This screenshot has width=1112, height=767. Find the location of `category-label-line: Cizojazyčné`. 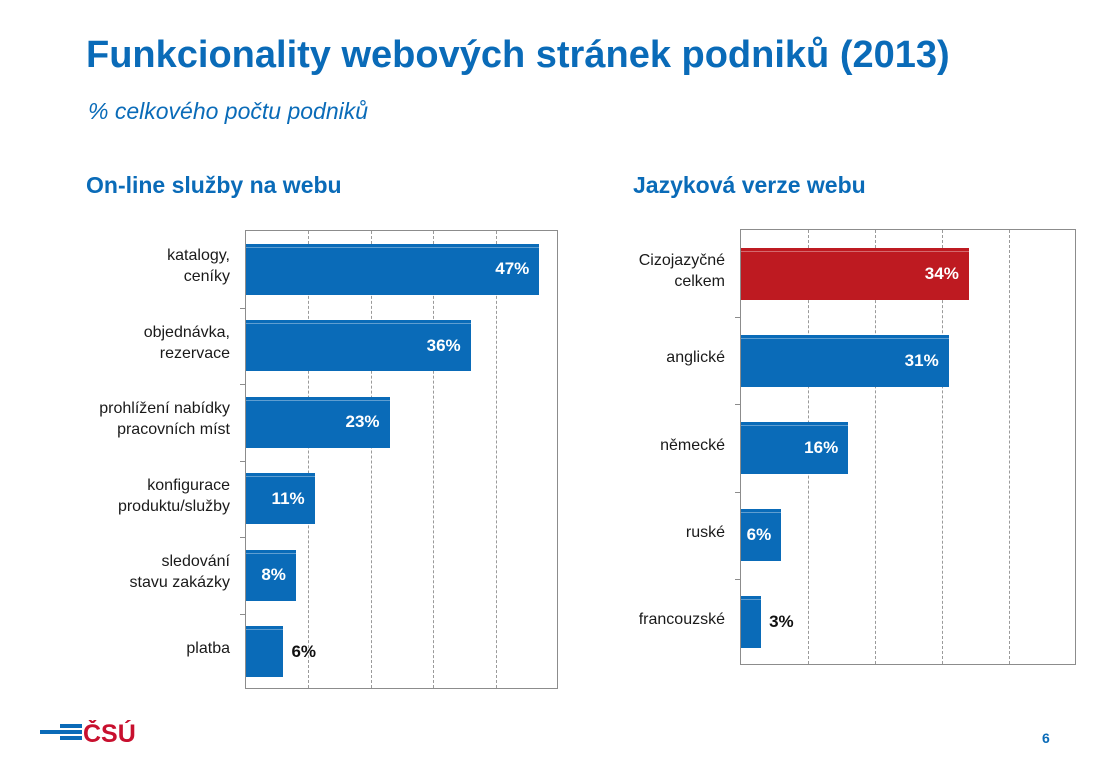

category-label-line: Cizojazyčné is located at coordinates (681, 260).